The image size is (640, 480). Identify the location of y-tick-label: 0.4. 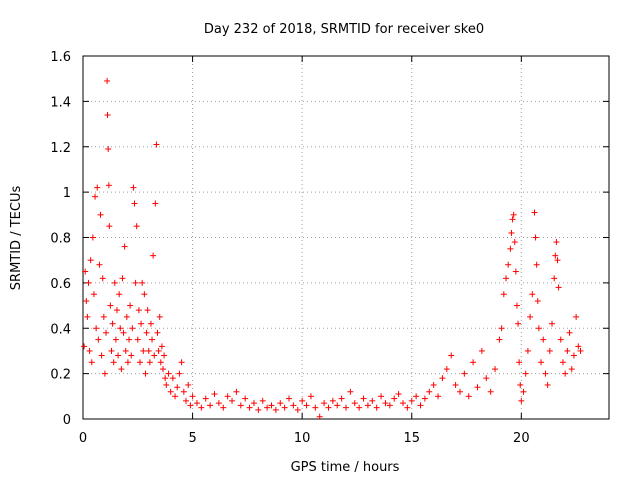
(60, 329).